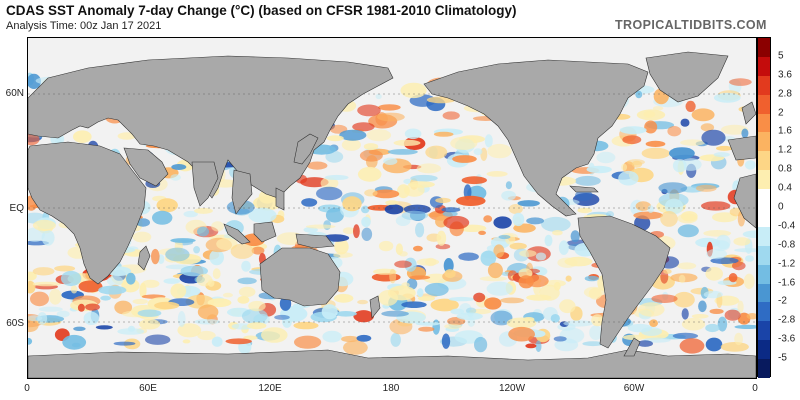 Image resolution: width=800 pixels, height=400 pixels. Describe the element at coordinates (691, 25) in the screenshot. I see `site-brand: TROPICALTIDBITS.COM` at that location.